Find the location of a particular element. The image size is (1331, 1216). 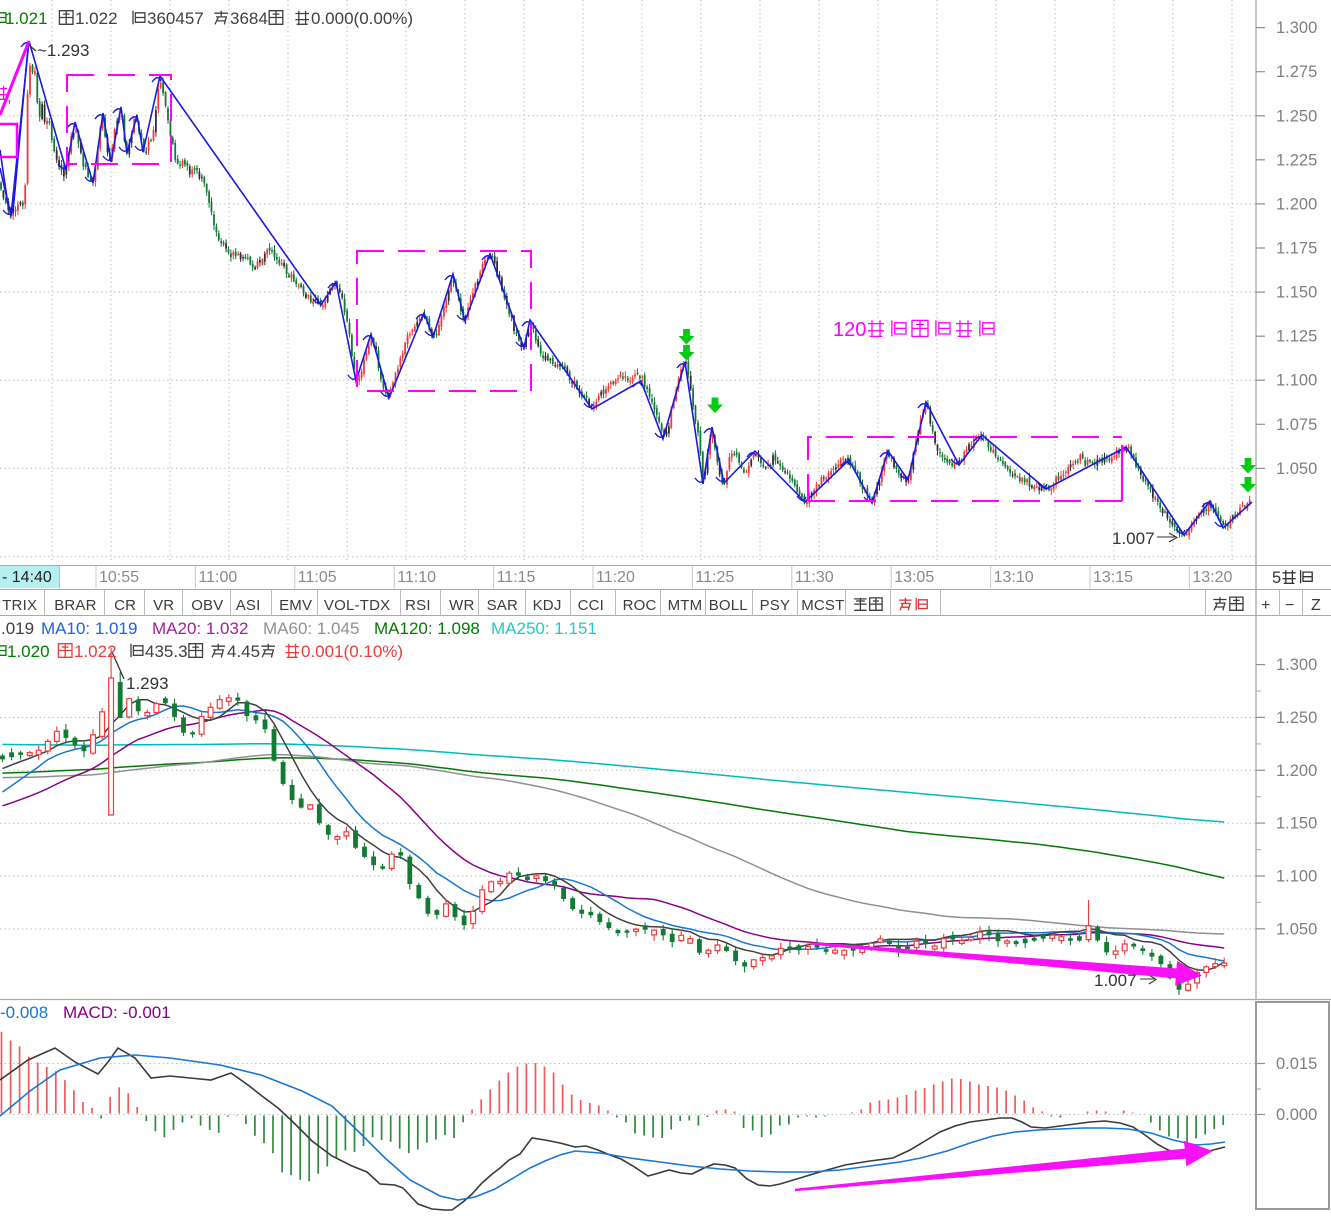

svg-text: 13:20 is located at coordinates (1212, 577).